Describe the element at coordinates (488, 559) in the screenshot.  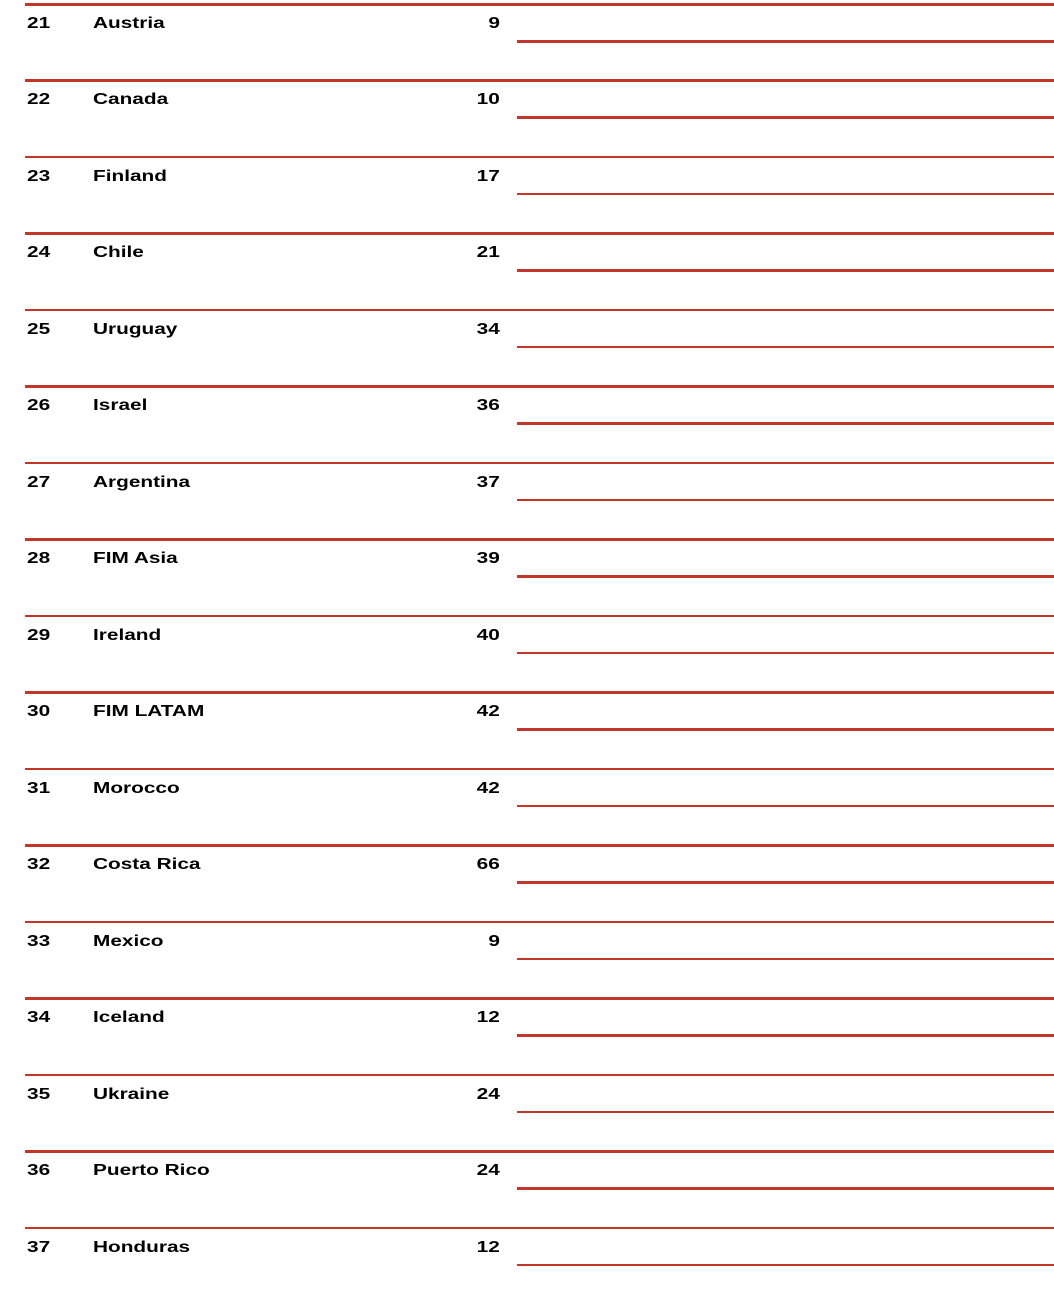
I see `row-value: 39` at that location.